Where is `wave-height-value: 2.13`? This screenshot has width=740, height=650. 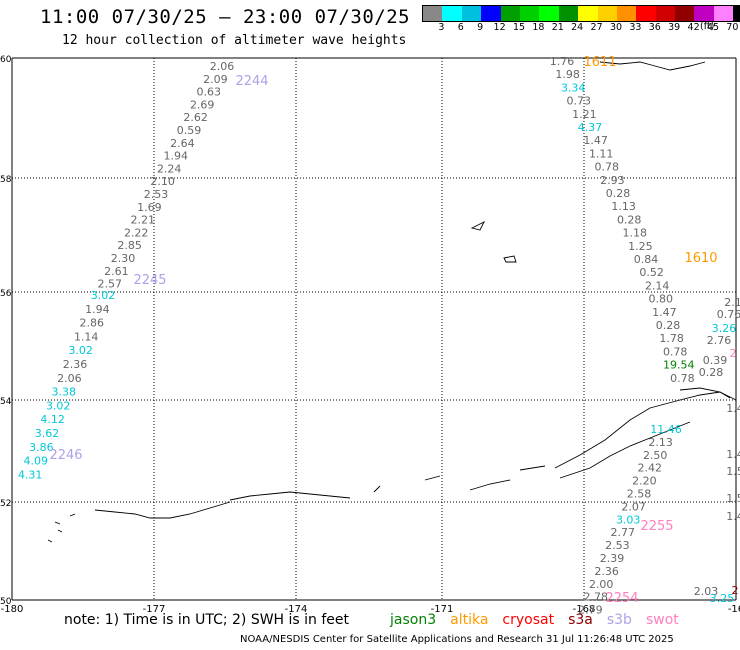
wave-height-value: 2.13 is located at coordinates (660, 442).